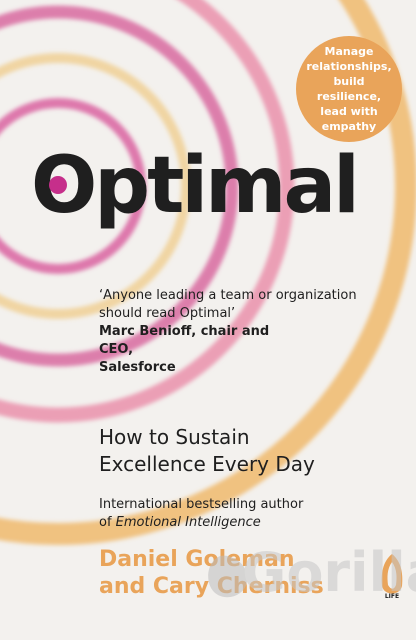  I want to click on author-bestselling-note-book: Emotional Intelligence, so click(188, 522).